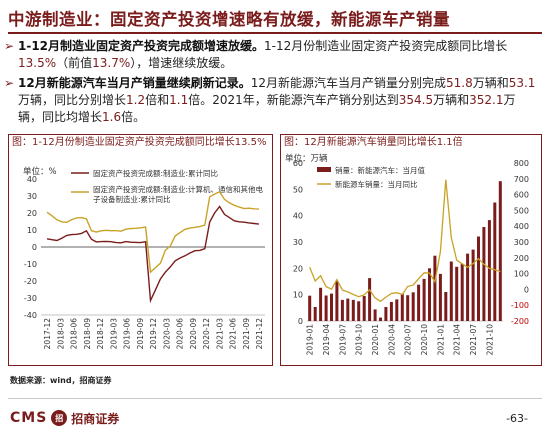 The height and width of the screenshot is (432, 550). What do you see at coordinates (310, 340) in the screenshot?
I see `x-tick-label: 2019-01` at bounding box center [310, 340].